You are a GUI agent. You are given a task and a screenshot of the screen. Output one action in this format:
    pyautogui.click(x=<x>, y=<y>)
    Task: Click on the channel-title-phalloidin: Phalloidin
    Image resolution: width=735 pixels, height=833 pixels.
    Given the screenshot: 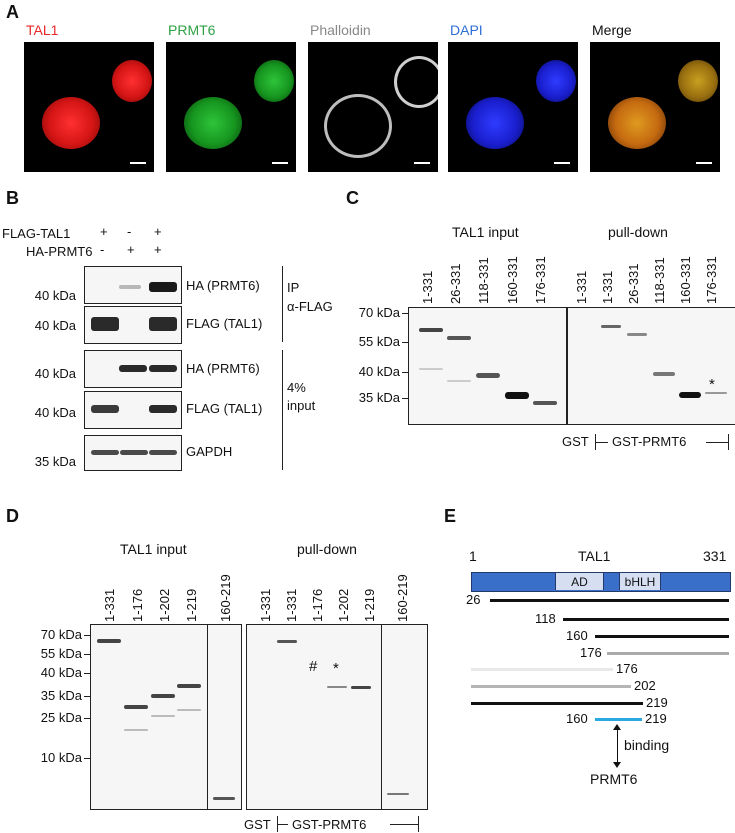 What is the action you would take?
    pyautogui.click(x=340, y=30)
    